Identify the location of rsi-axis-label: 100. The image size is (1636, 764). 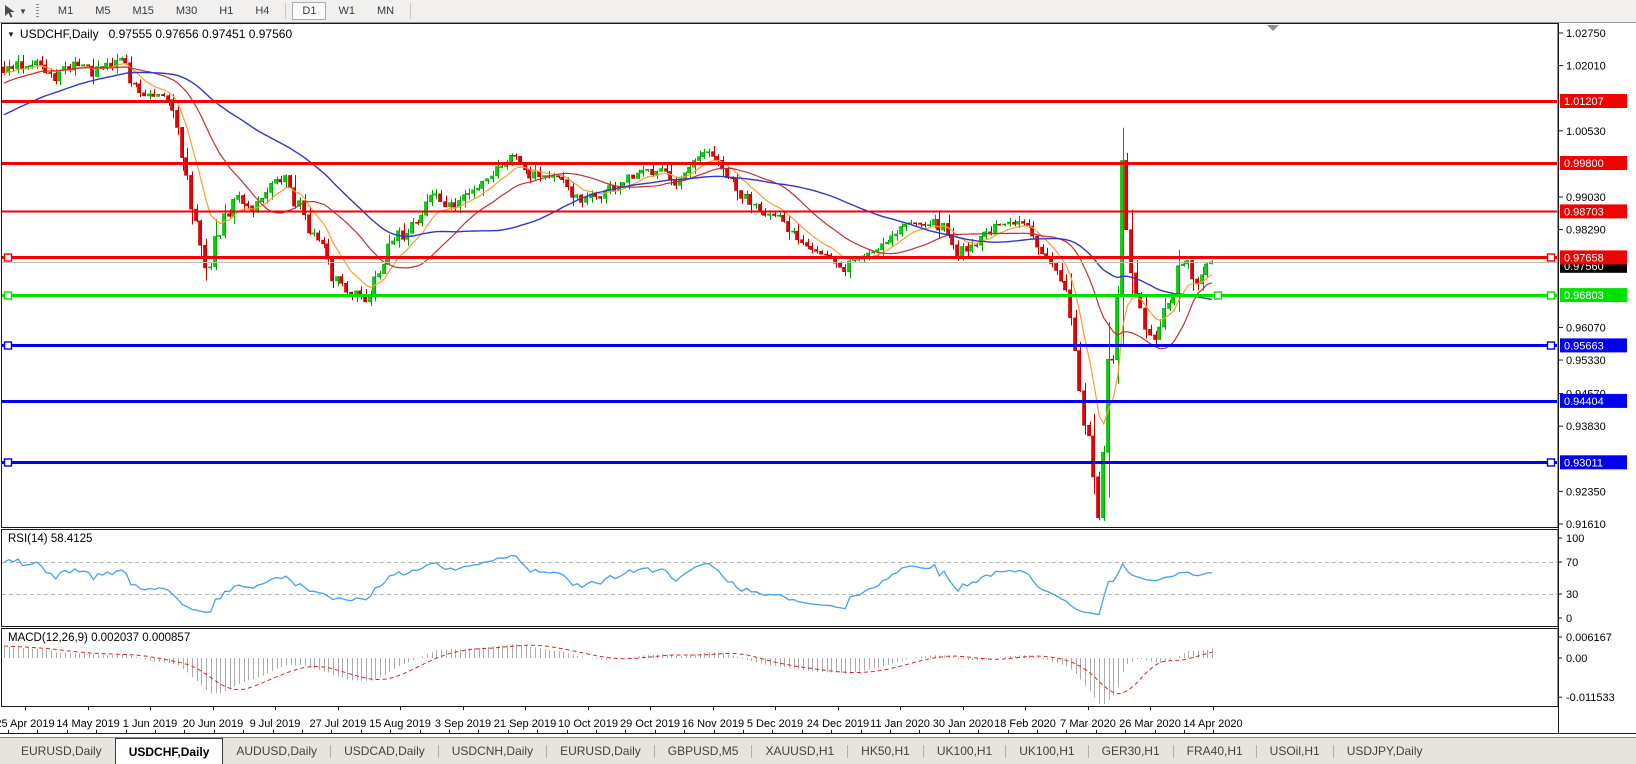
(1575, 539).